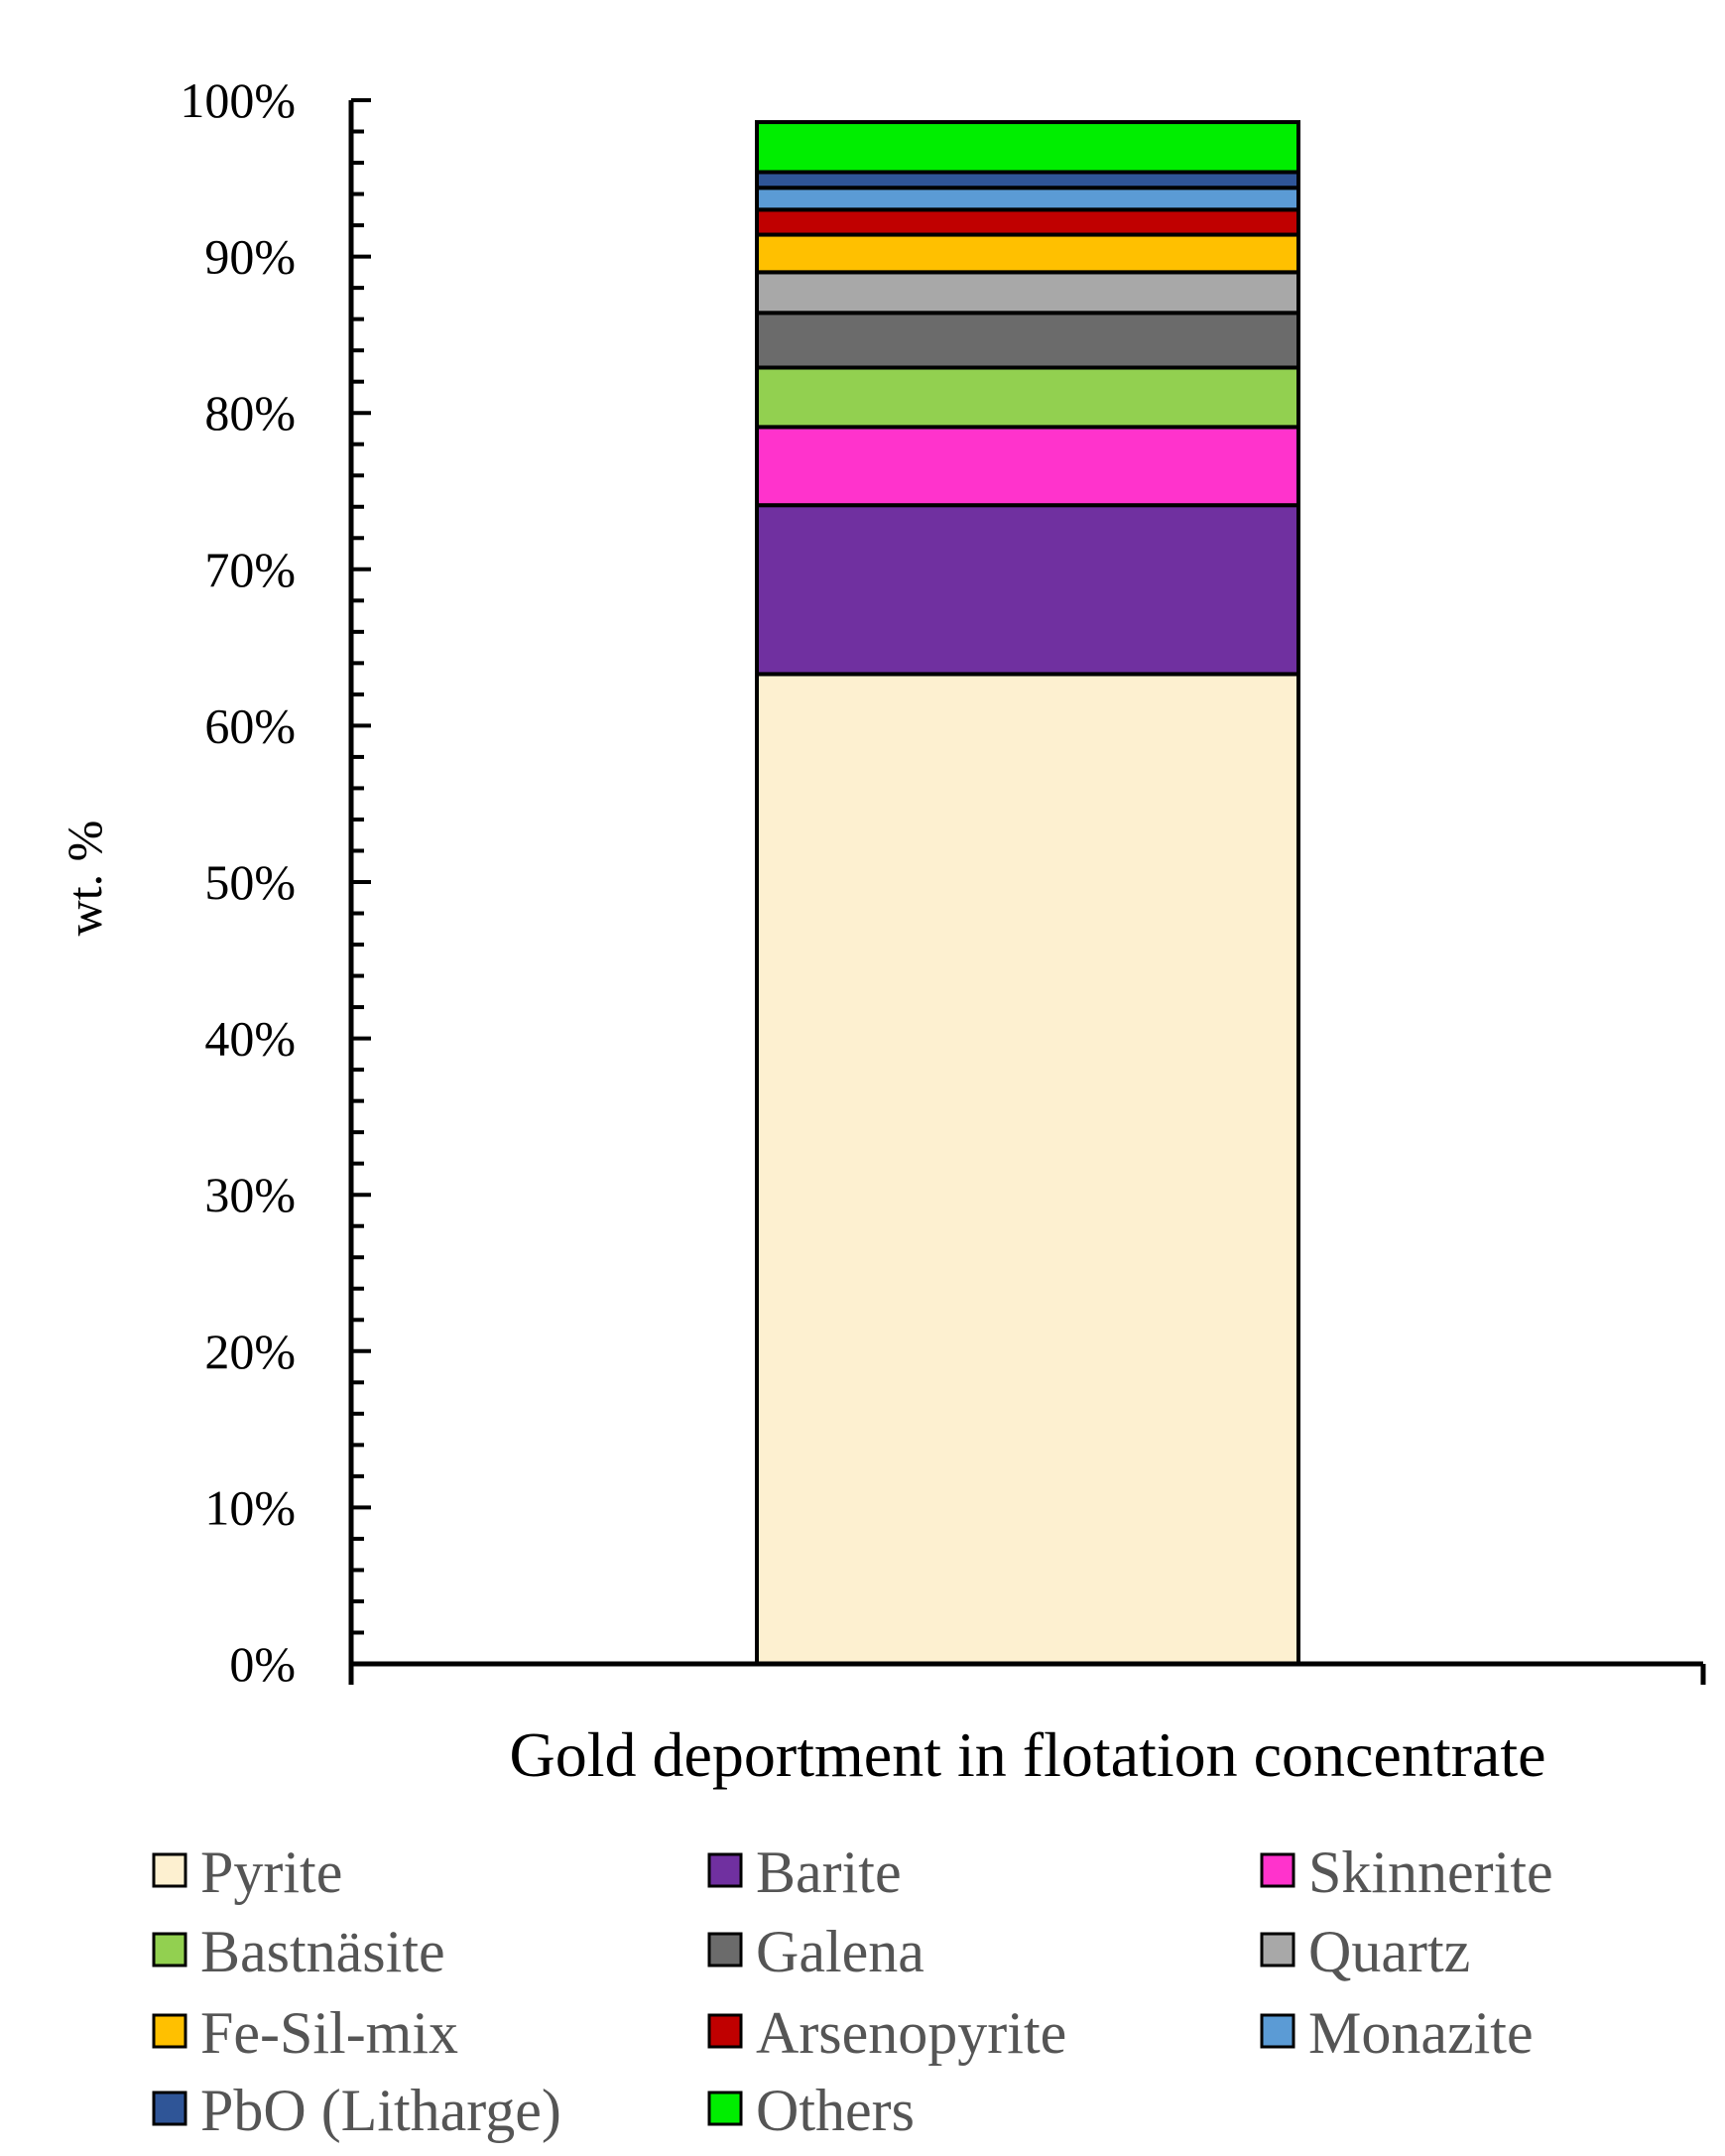 This screenshot has width=1725, height=2156. I want to click on legend-label-others: Others, so click(836, 2110).